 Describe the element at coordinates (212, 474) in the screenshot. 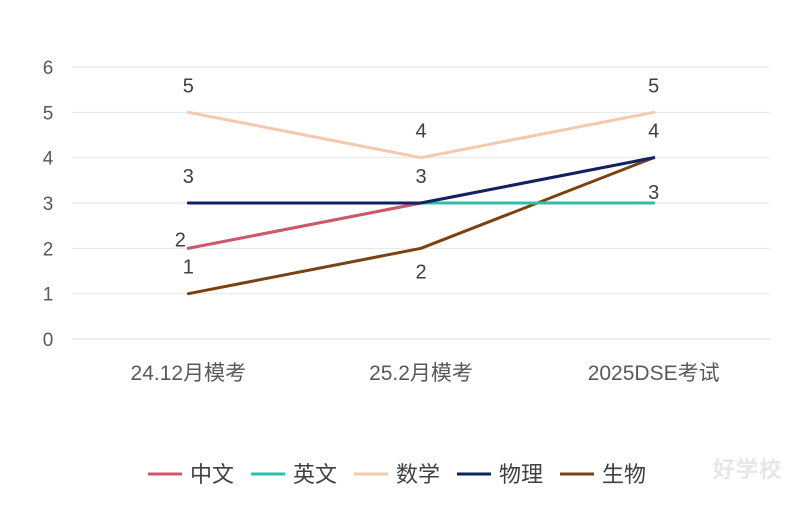

I see `legend-label: 中文` at that location.